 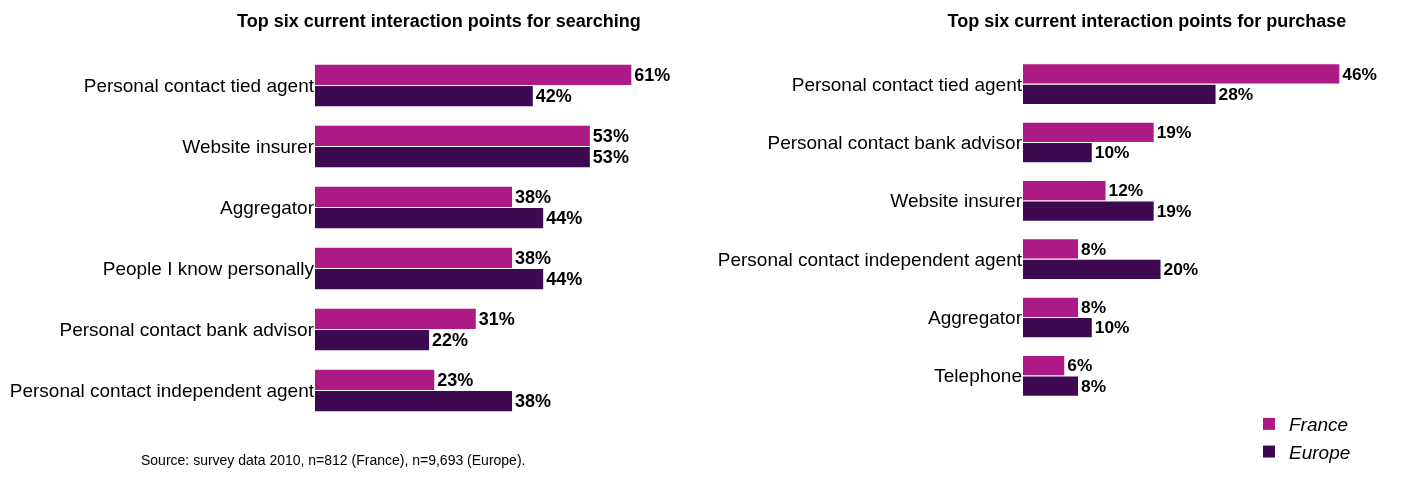 I want to click on data-label: 23%, so click(x=455, y=379).